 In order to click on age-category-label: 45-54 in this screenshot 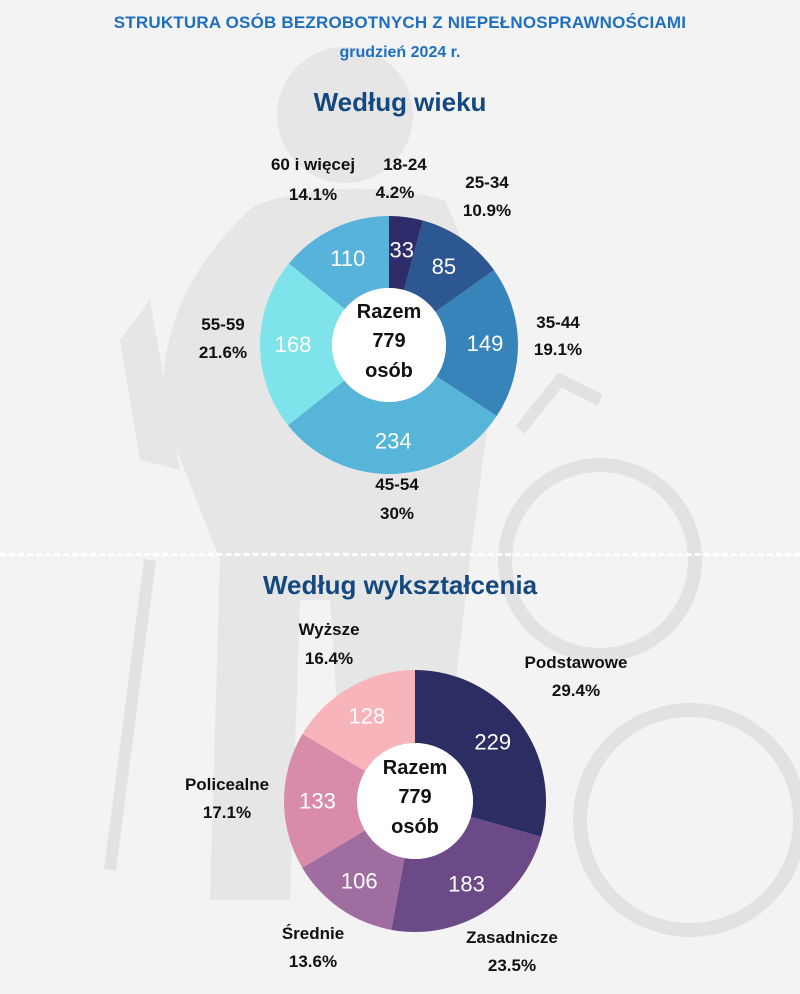, I will do `click(397, 484)`.